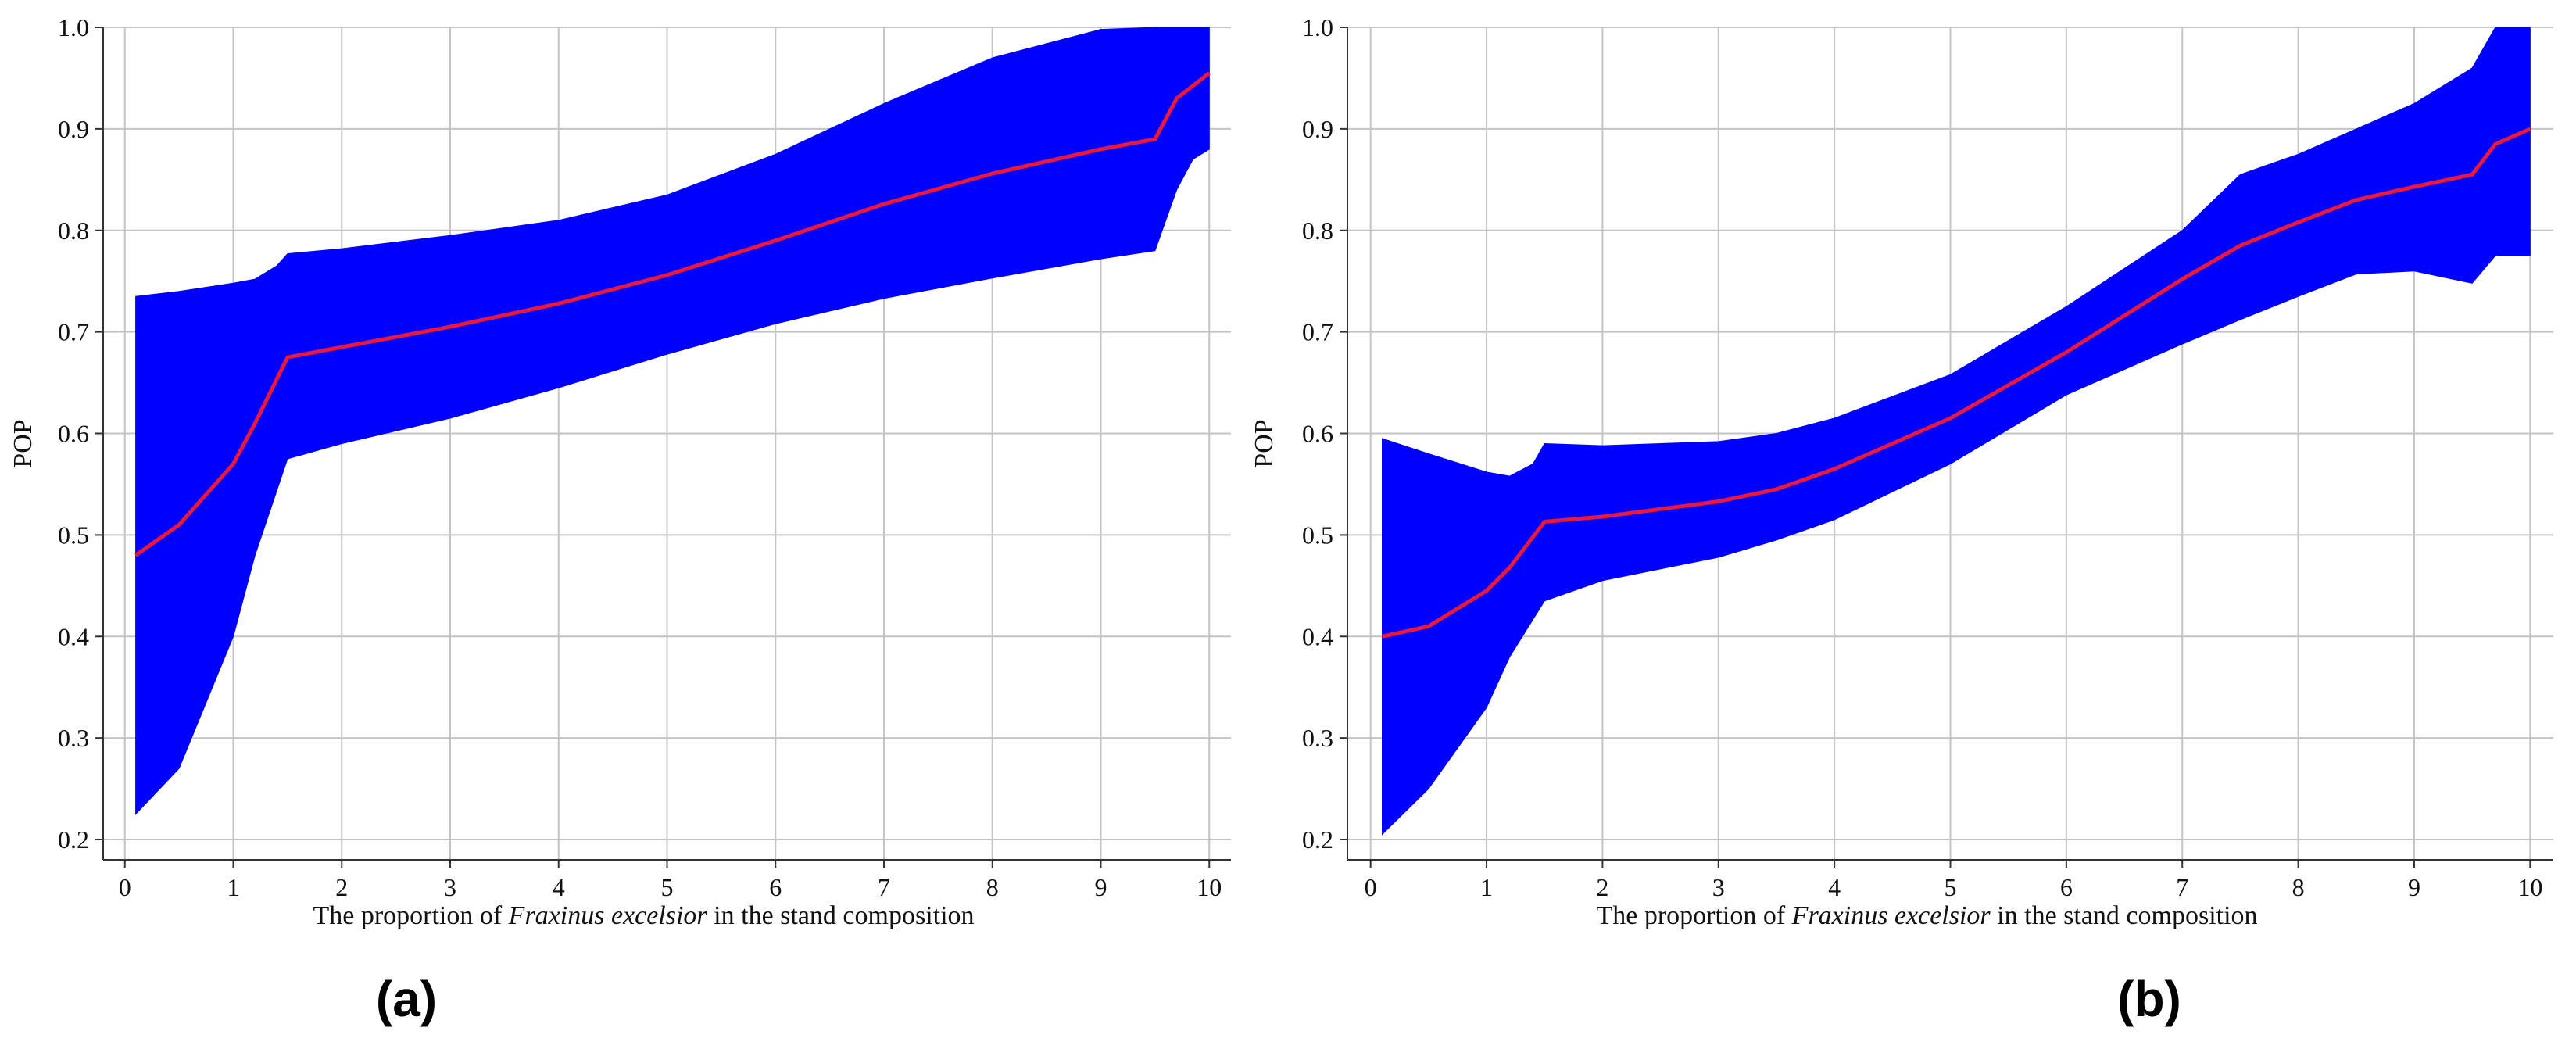 This screenshot has width=2576, height=1049. Describe the element at coordinates (2149, 999) in the screenshot. I see `panel-label: (b)` at that location.